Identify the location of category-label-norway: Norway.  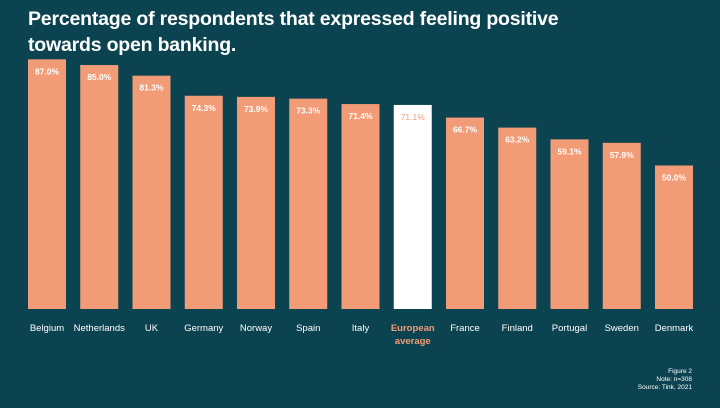
(256, 328).